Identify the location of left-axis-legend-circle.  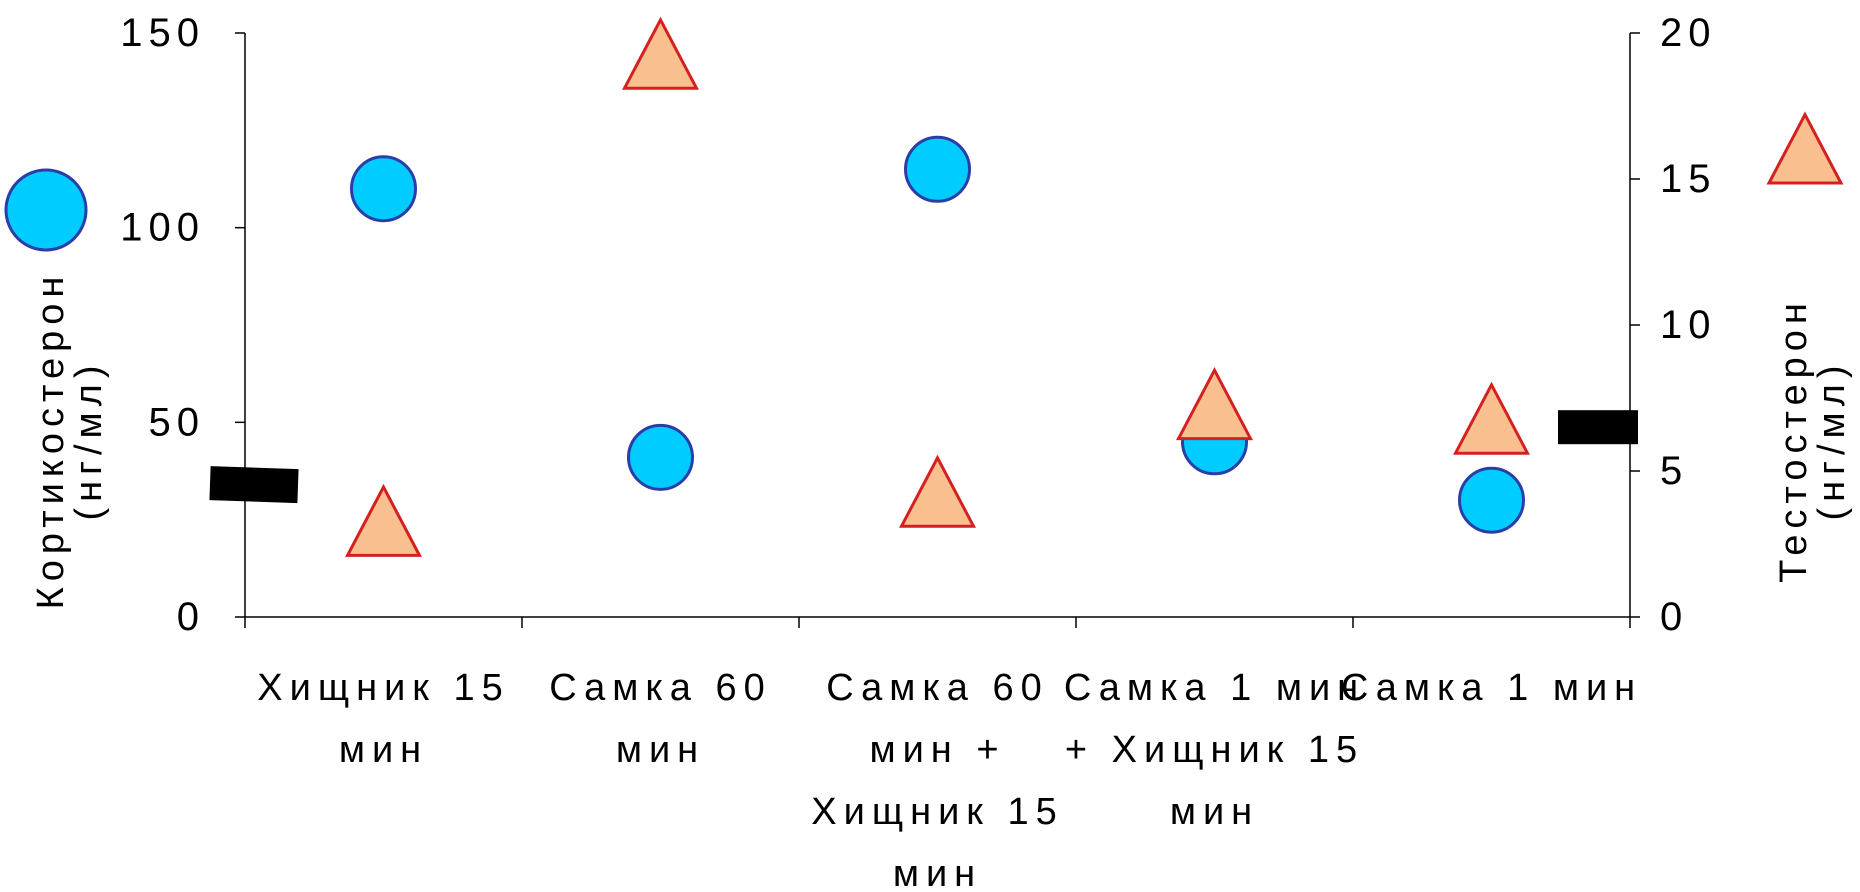
(46, 210).